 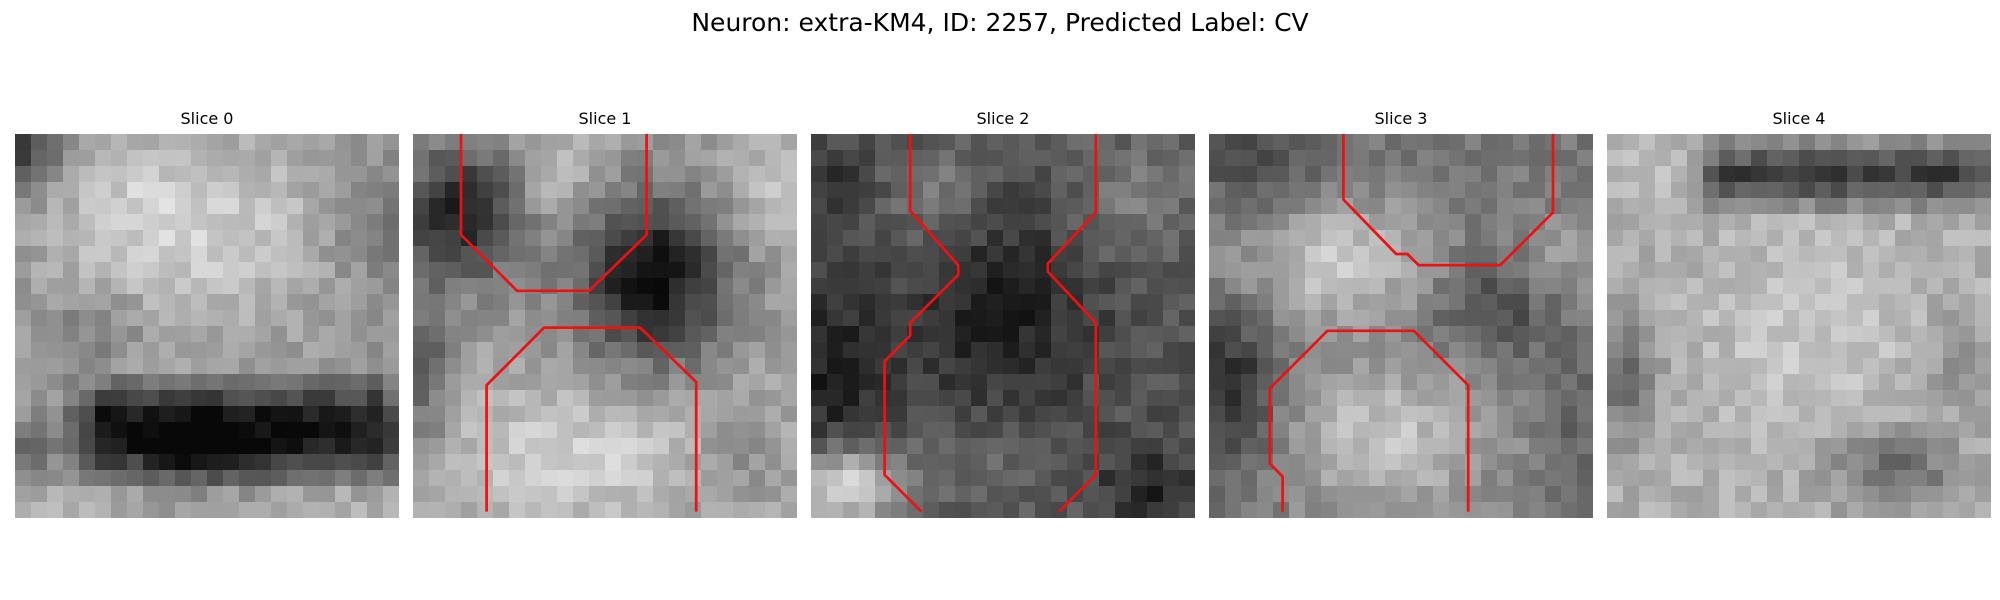 I want to click on slice-title: Slice 4, so click(x=1799, y=118).